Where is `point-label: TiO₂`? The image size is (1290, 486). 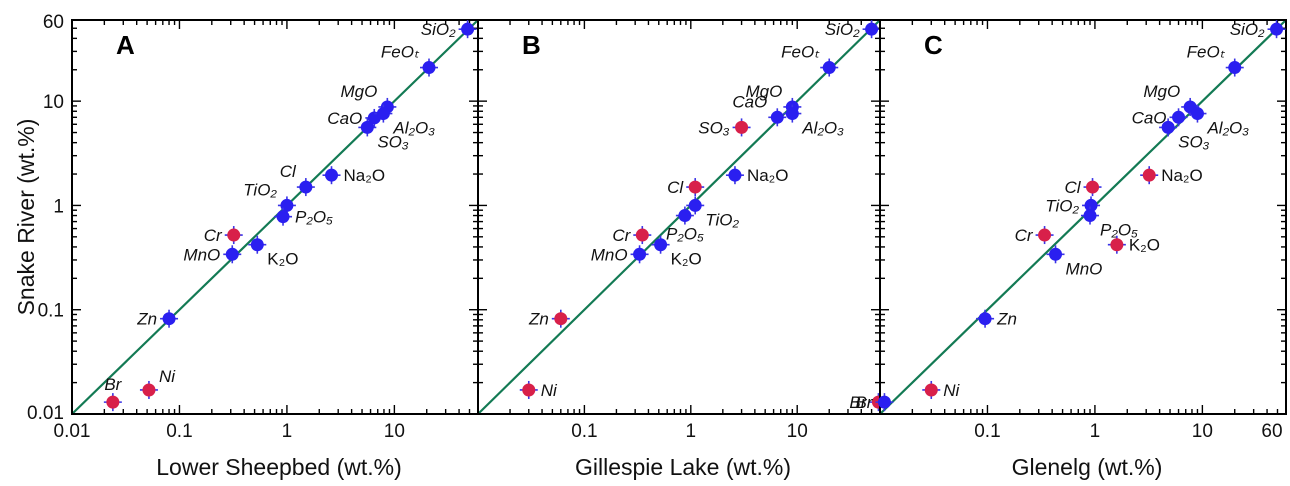
point-label: TiO₂ is located at coordinates (722, 219).